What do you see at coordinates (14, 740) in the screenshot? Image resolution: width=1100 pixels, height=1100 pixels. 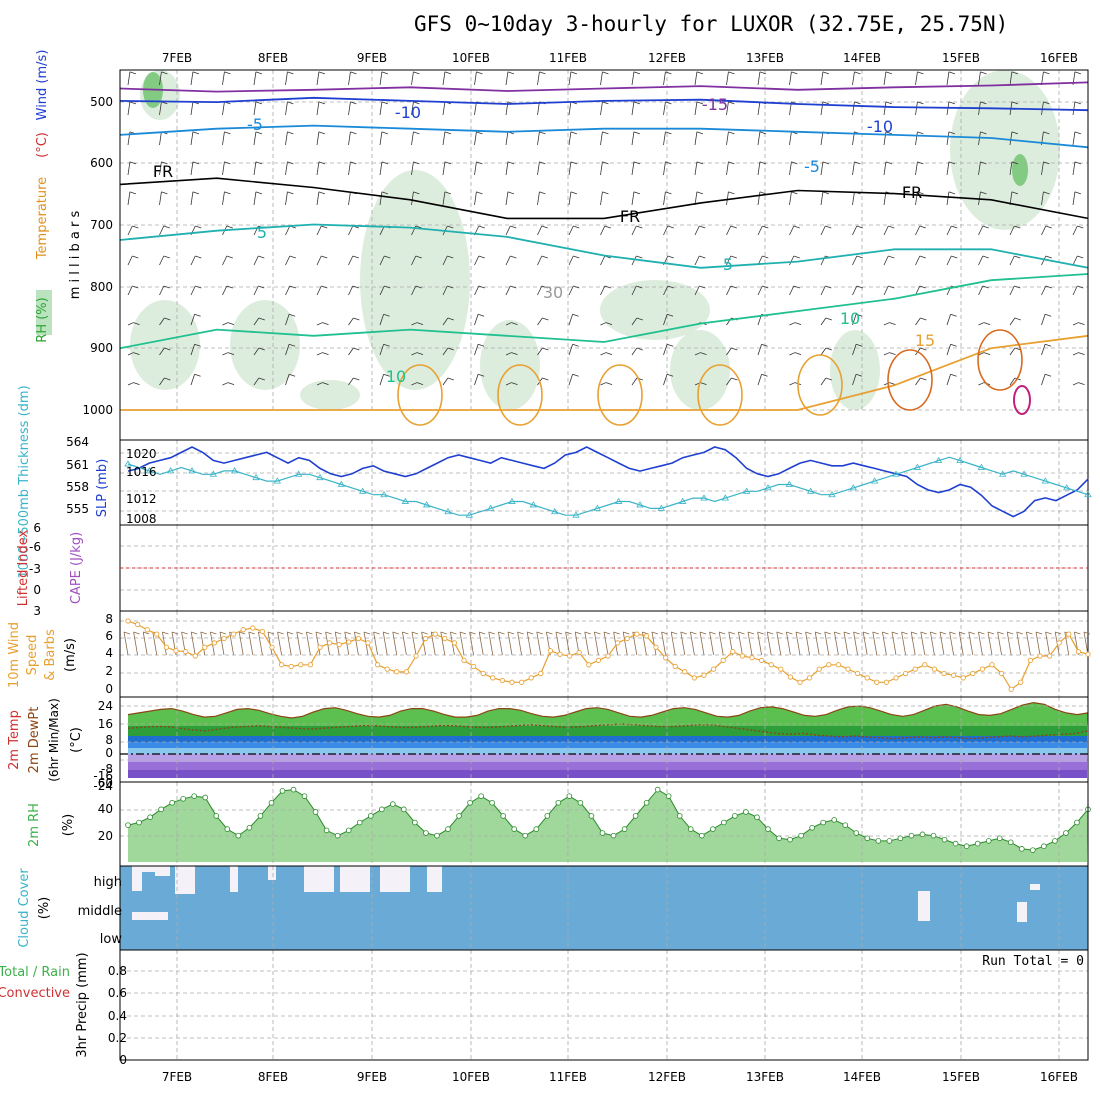 I see `y-axis-label-temp: 2m Temp` at bounding box center [14, 740].